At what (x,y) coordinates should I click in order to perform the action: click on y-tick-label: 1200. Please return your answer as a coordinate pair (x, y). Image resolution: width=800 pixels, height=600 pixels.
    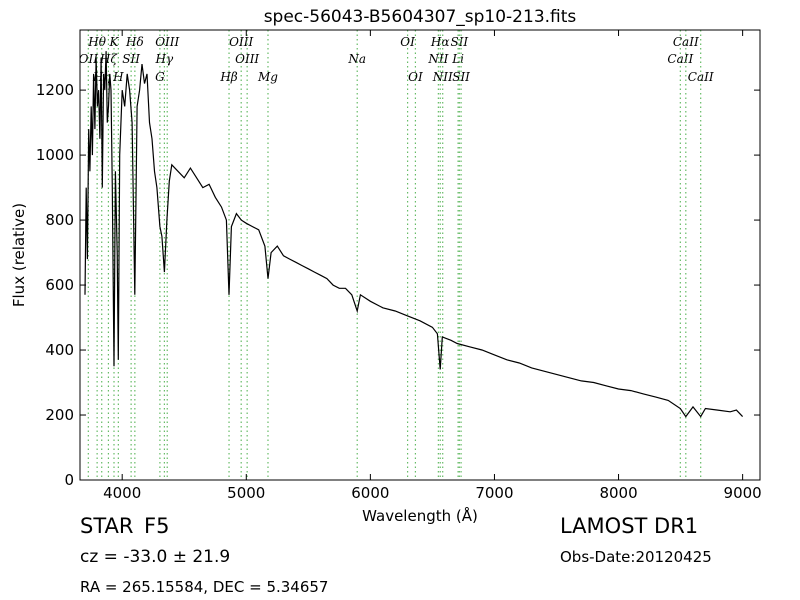
    Looking at the image, I should click on (55, 90).